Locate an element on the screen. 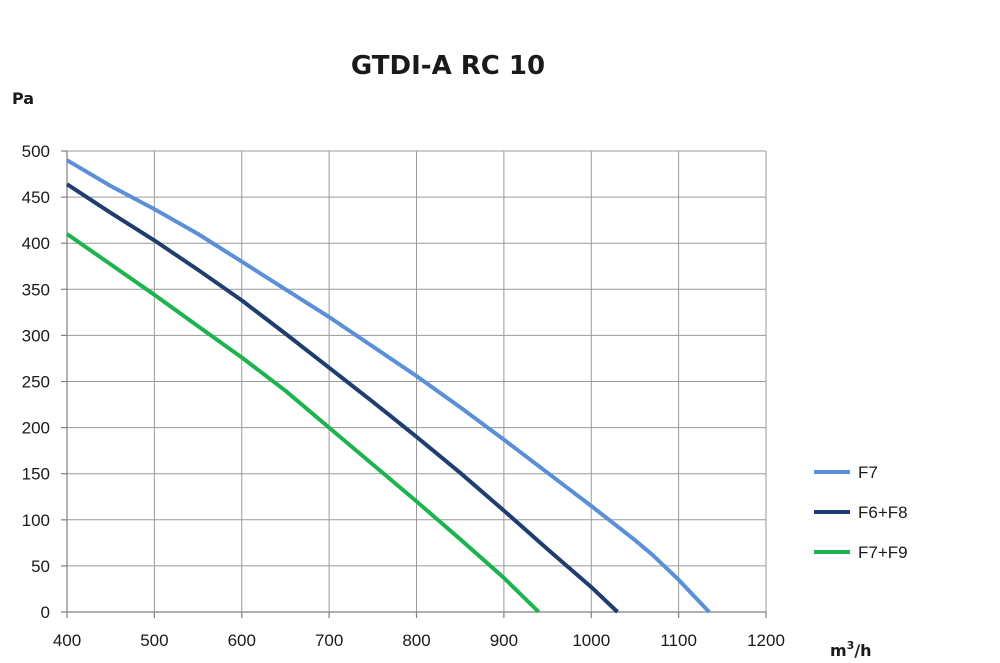 The height and width of the screenshot is (663, 1000). y-tick-label: 200 is located at coordinates (36, 428).